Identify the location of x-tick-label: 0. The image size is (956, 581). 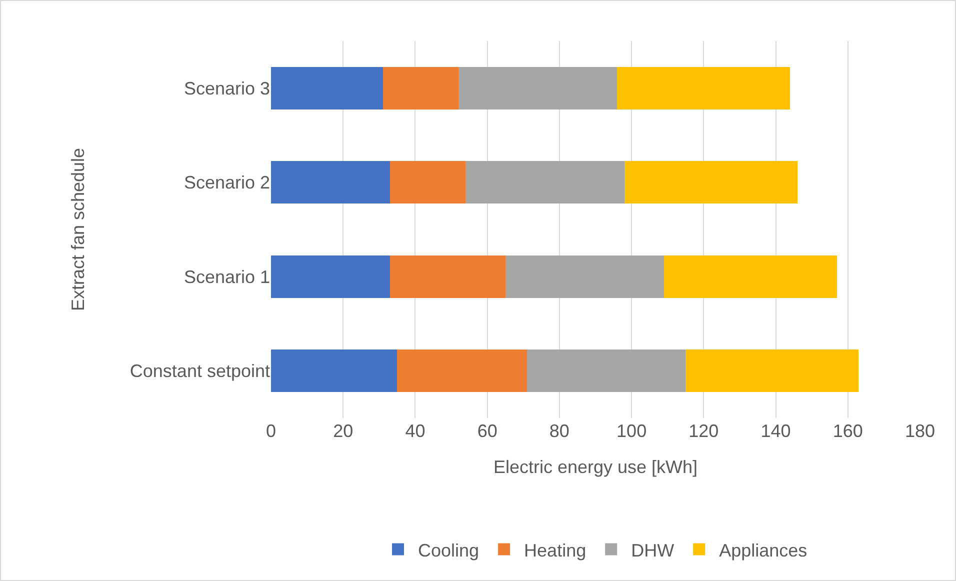
(271, 431).